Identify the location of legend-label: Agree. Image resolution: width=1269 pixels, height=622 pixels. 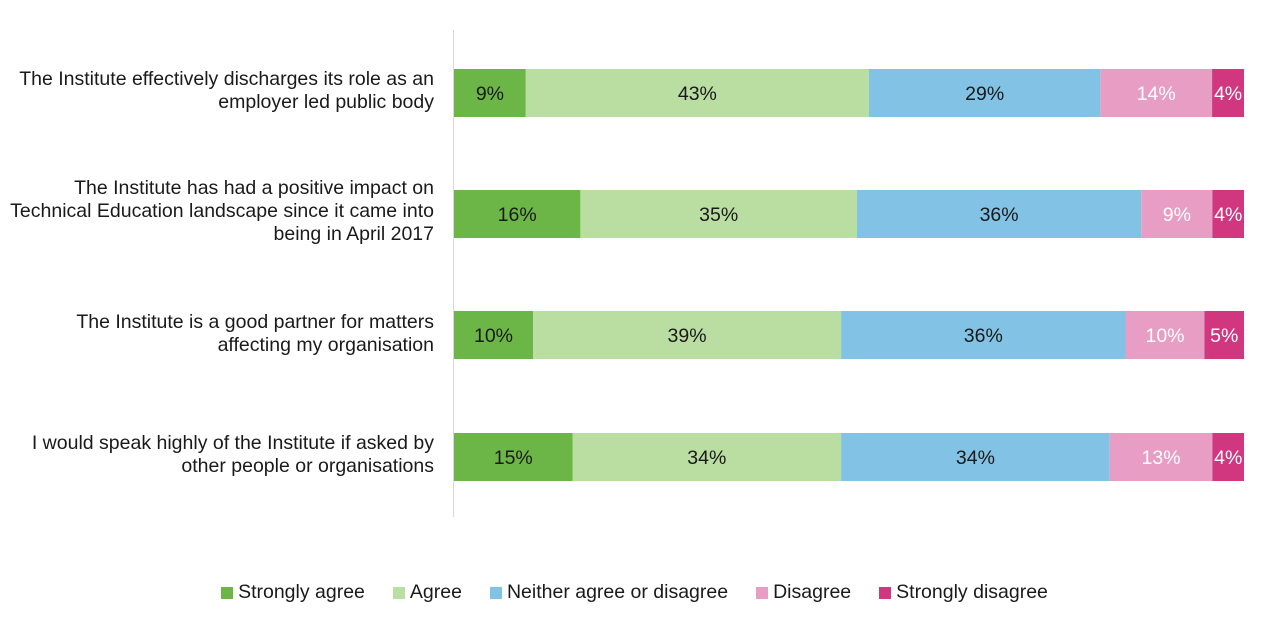
(435, 592).